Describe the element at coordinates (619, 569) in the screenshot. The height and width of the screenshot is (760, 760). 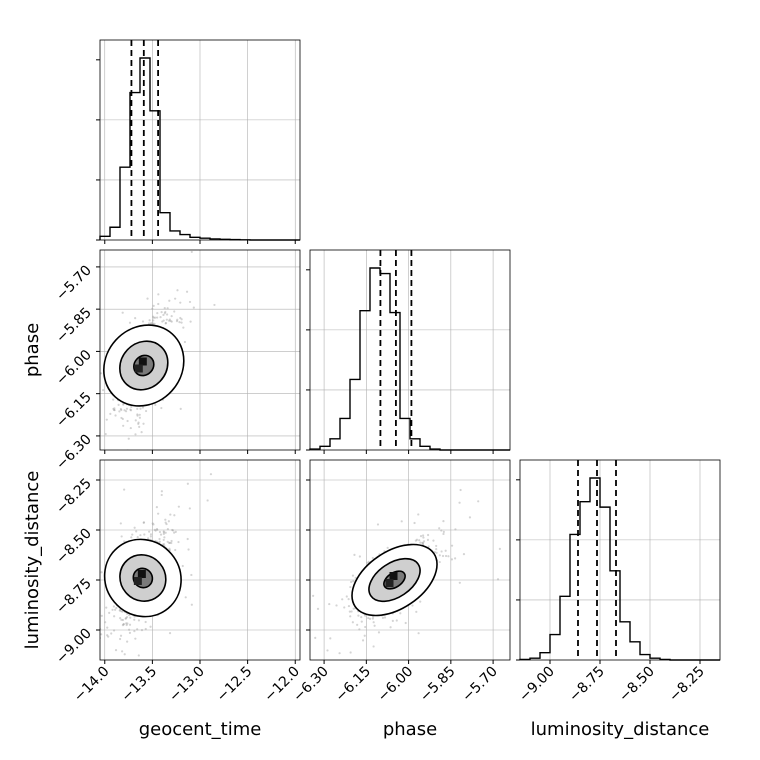
I see `histogram-step-luminosity_distance` at that location.